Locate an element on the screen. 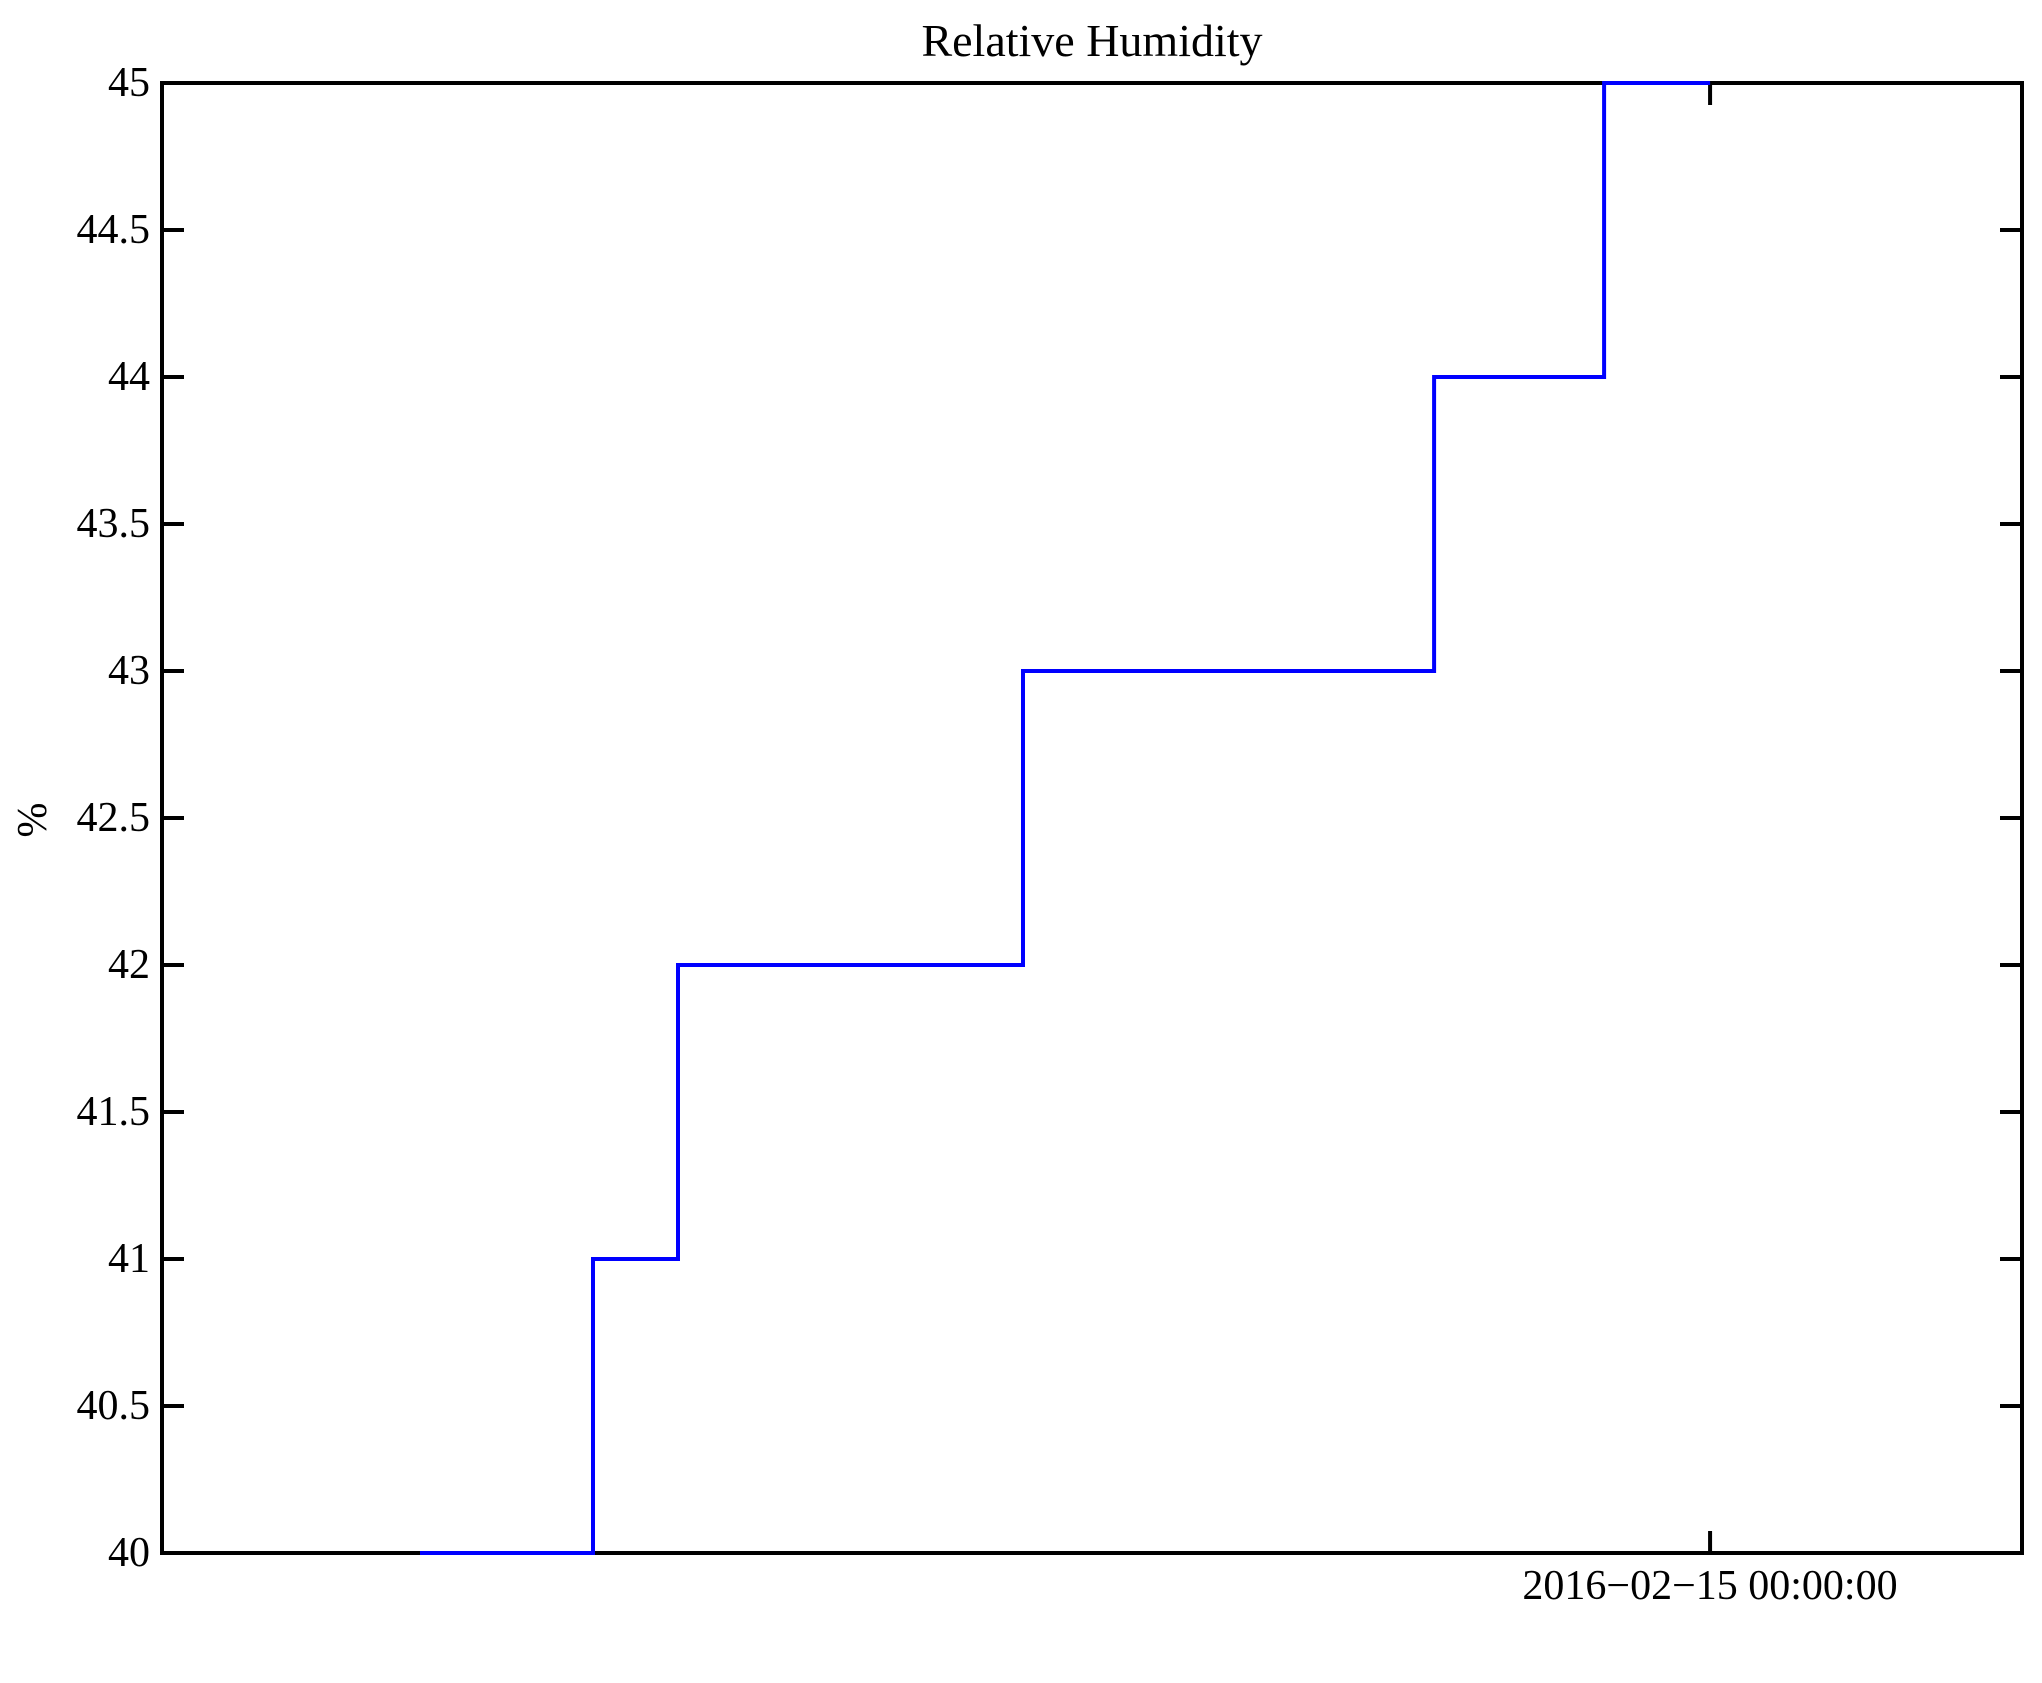 Image resolution: width=2042 pixels, height=1683 pixels. chart-title: Relative Humidity is located at coordinates (1092, 40).